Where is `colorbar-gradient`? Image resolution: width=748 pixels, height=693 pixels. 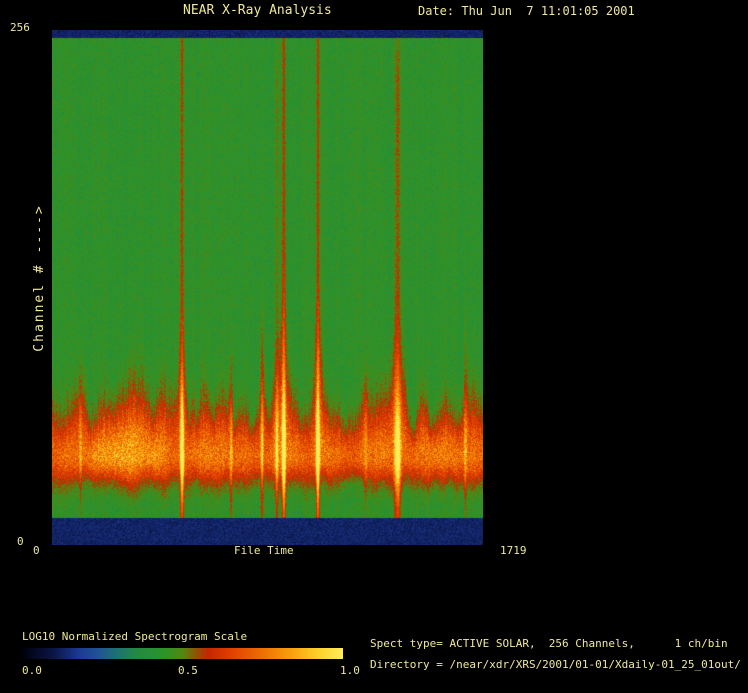 colorbar-gradient is located at coordinates (182, 653).